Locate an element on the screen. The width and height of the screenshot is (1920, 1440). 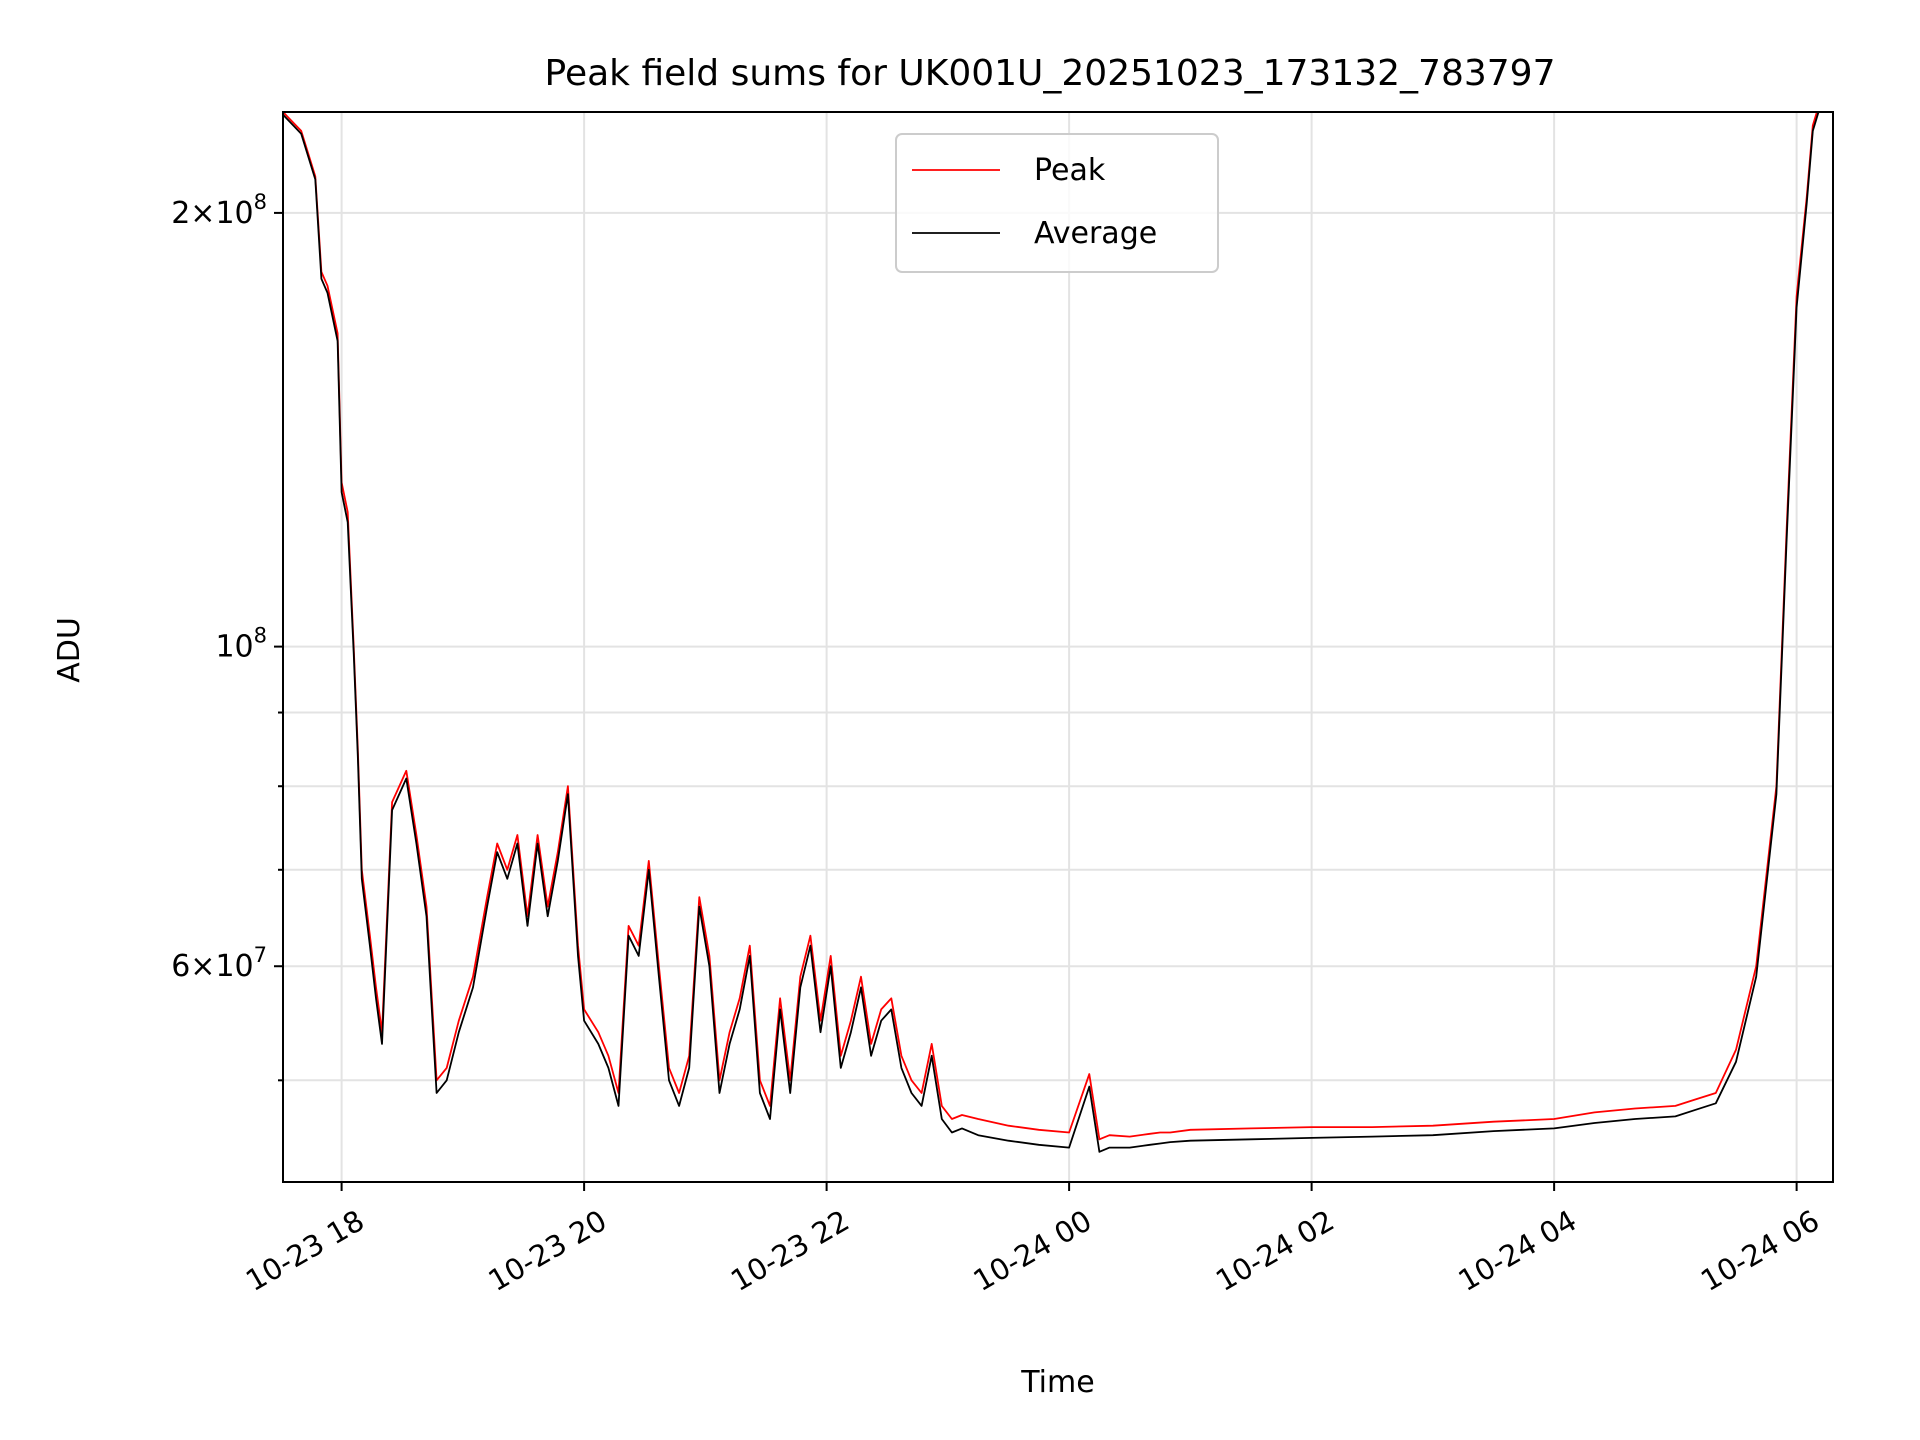
y-tick-label: 2×108 is located at coordinates (219, 210).